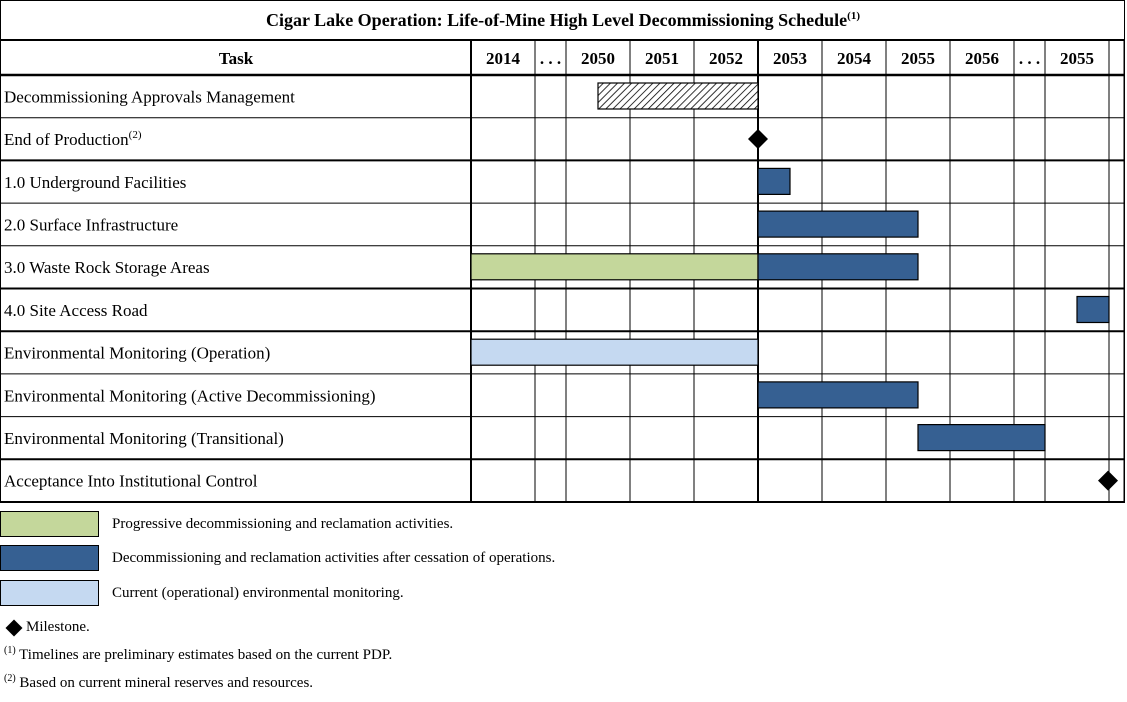  What do you see at coordinates (58, 627) in the screenshot?
I see `legend-label: Milestone.` at bounding box center [58, 627].